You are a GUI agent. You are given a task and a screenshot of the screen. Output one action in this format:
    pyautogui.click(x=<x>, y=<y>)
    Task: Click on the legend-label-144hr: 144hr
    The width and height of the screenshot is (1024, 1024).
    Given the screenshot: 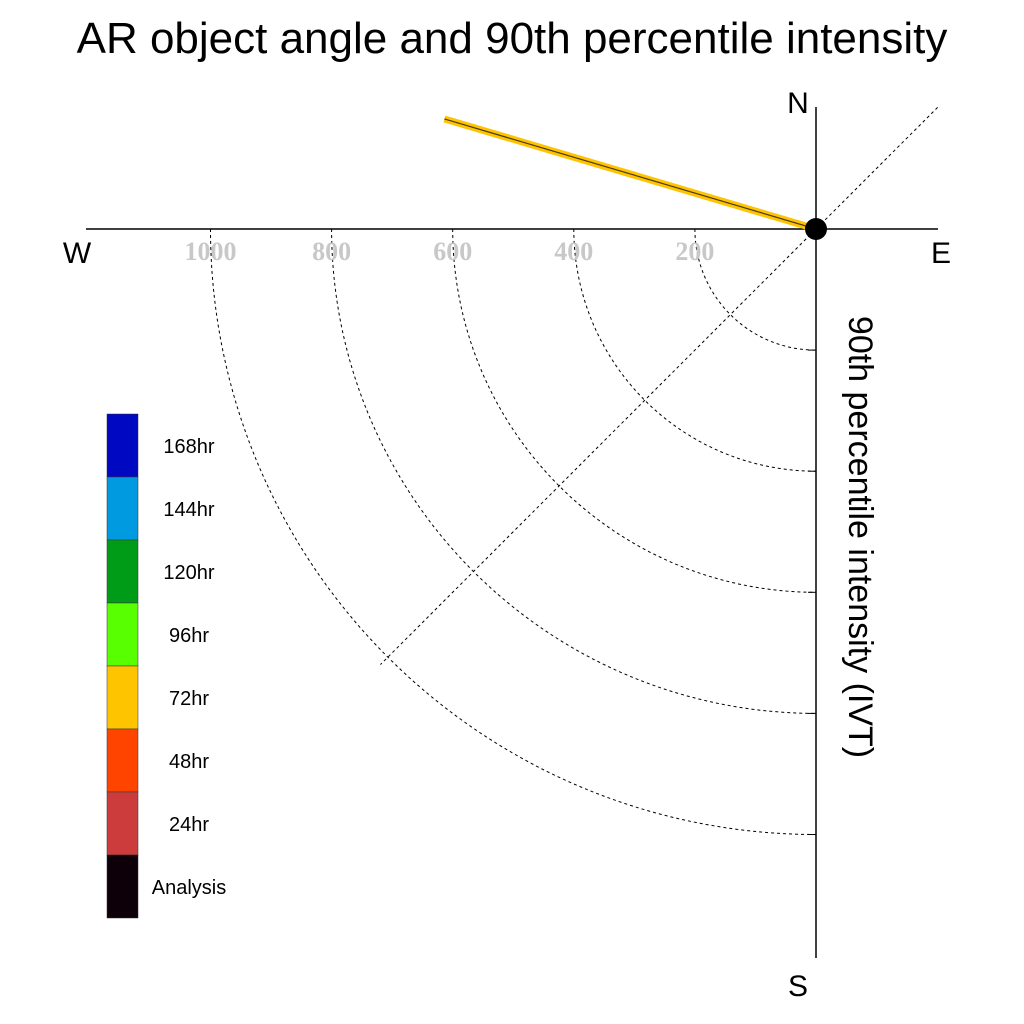 What is the action you would take?
    pyautogui.click(x=188, y=510)
    